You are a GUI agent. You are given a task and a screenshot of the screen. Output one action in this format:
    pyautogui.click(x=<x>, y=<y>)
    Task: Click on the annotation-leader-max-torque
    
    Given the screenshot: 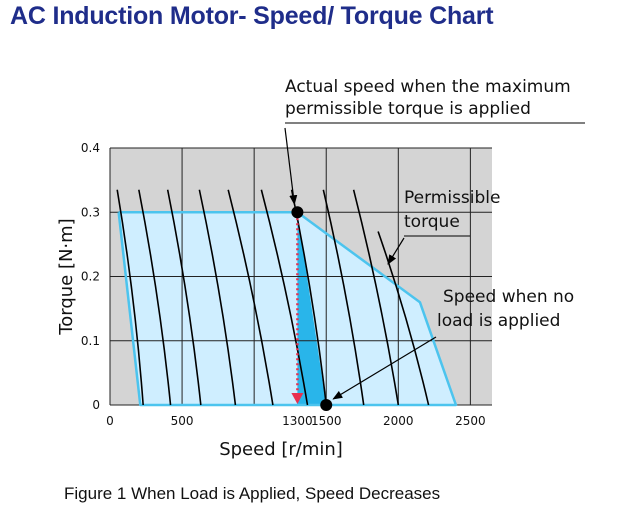 What is the action you would take?
    pyautogui.click(x=291, y=166)
    